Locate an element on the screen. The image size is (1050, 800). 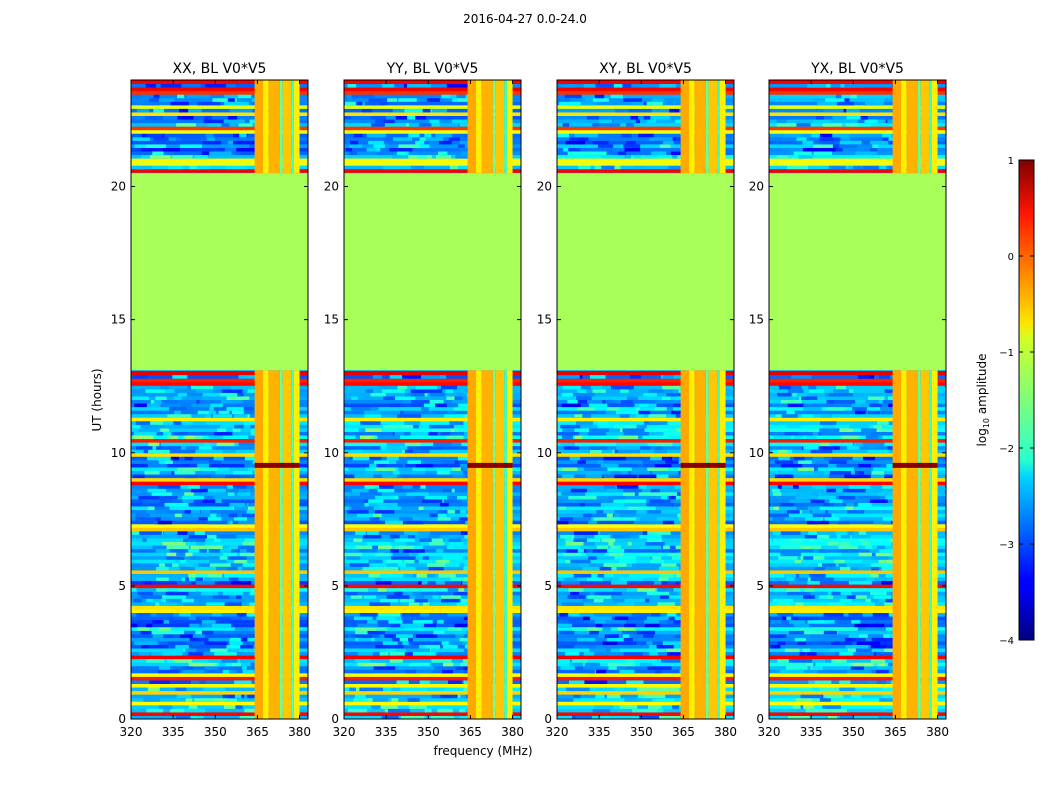
y-axis-label: UT (hours) is located at coordinates (97, 399).